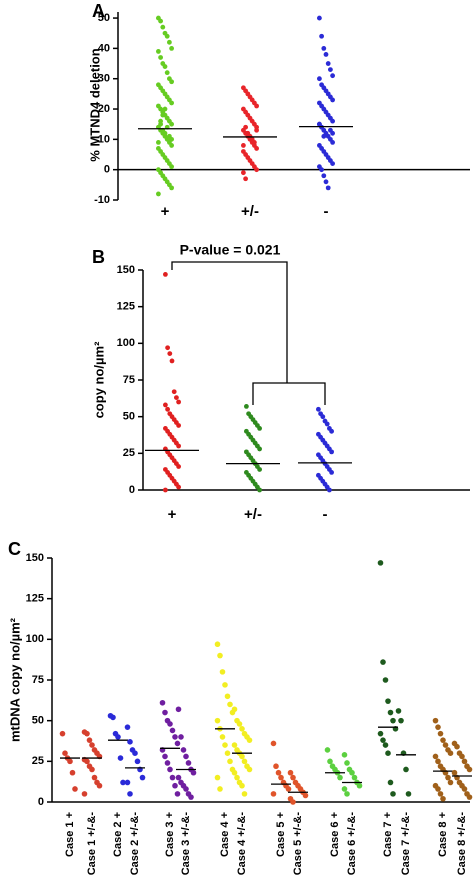  Describe the element at coordinates (104, 79) in the screenshot. I see `y-tick-label: 30` at that location.